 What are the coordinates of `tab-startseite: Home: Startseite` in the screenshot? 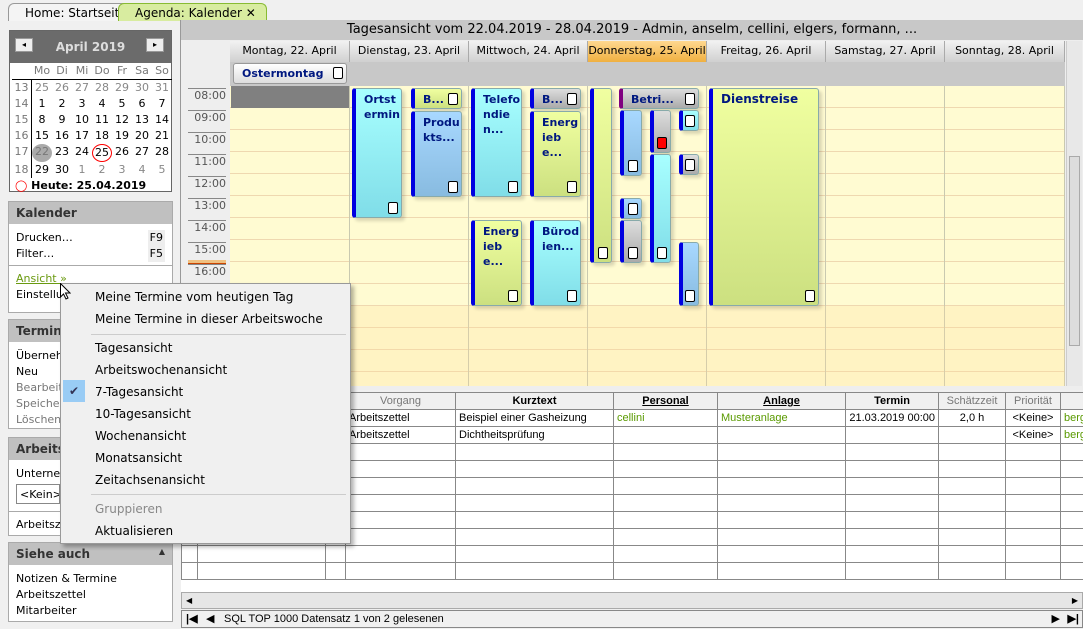 It's located at (73, 12).